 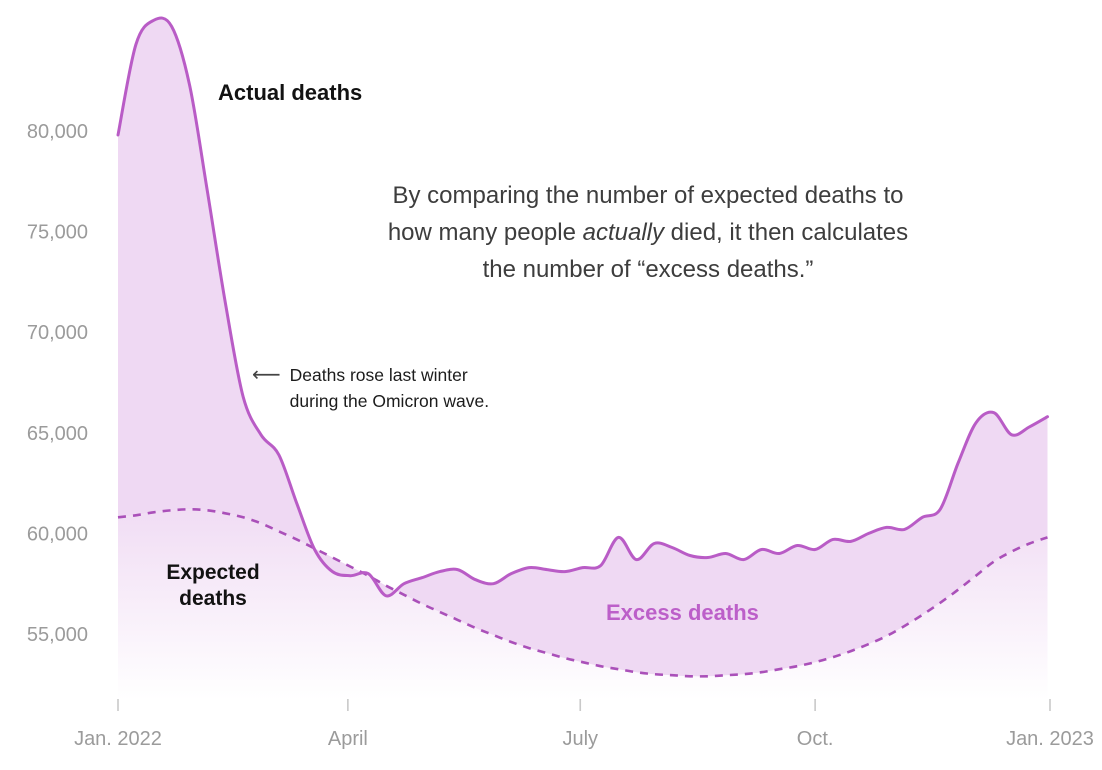 I want to click on excess-deaths-label: Excess deaths, so click(x=682, y=612).